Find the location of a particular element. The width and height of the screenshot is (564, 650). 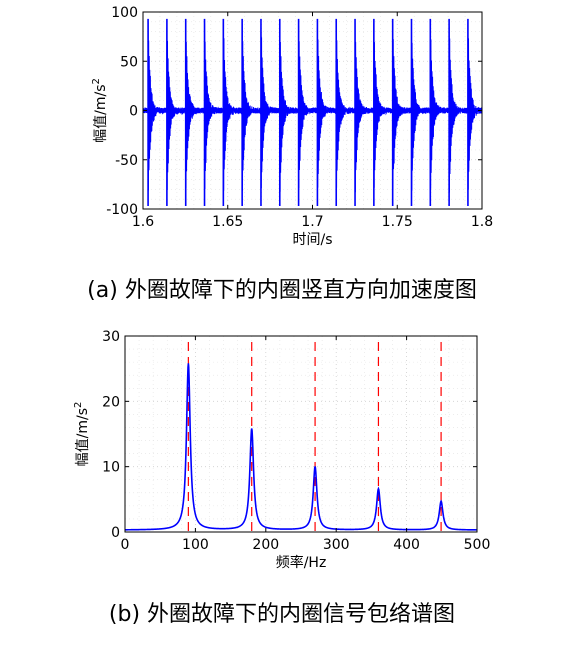

x-tick-label: 400 is located at coordinates (406, 545).